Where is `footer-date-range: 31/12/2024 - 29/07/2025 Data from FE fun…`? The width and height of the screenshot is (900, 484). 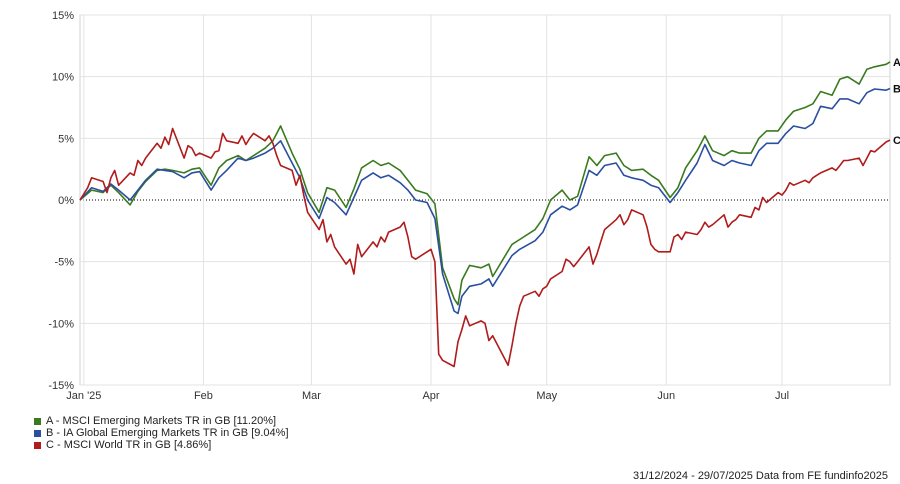
footer-date-range: 31/12/2024 - 29/07/2025 Data from FE fun… is located at coordinates (760, 476).